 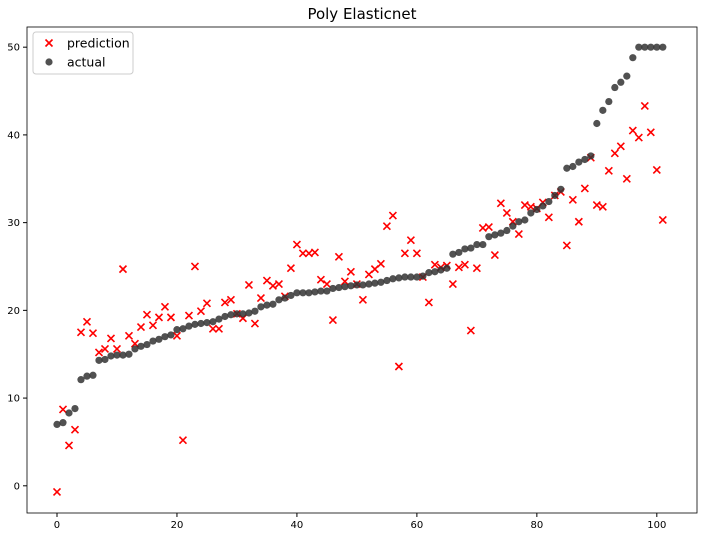 What do you see at coordinates (13, 399) in the screenshot?
I see `y-tick-label: 10` at bounding box center [13, 399].